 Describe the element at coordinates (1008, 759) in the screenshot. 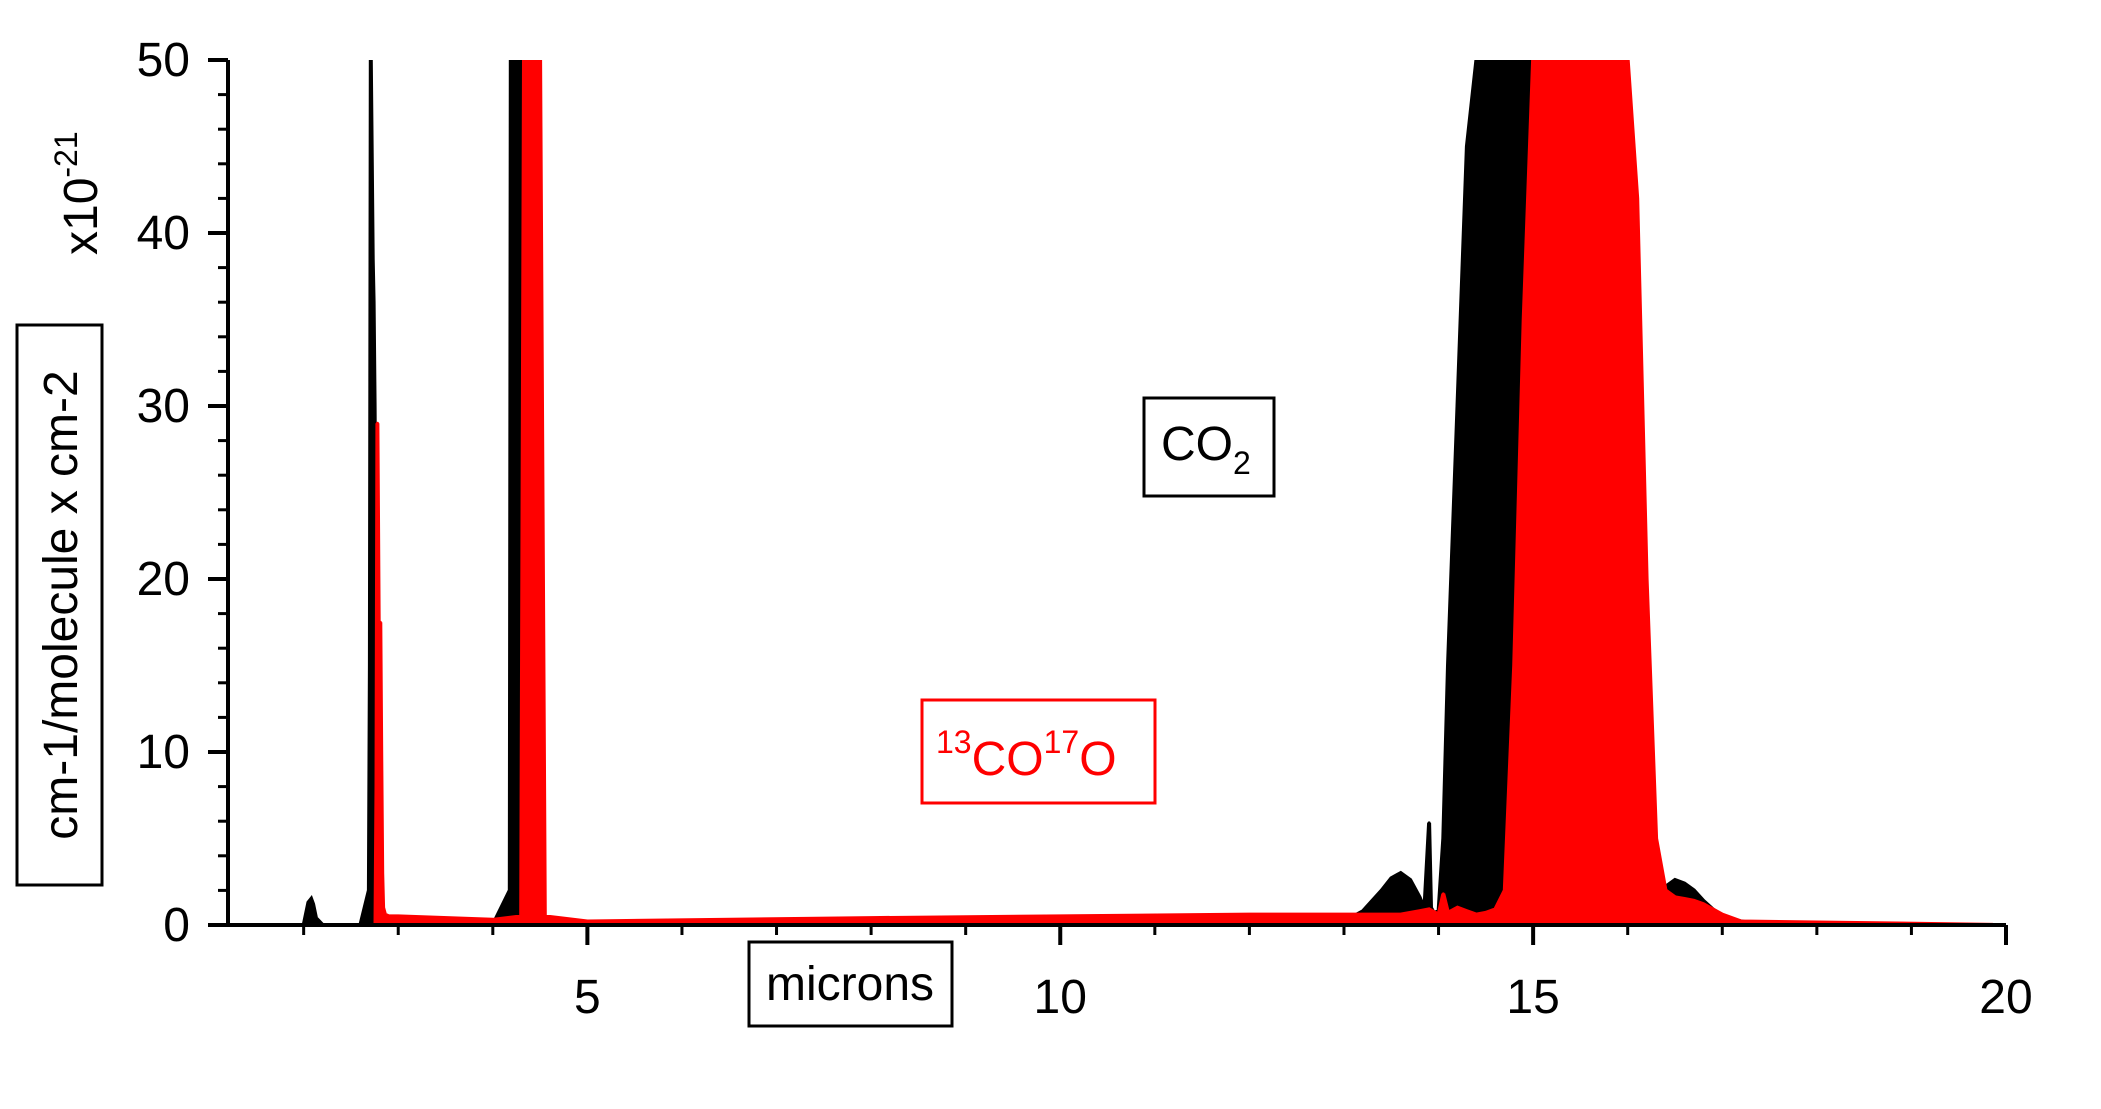

I see `iso-label-main1: CO` at that location.